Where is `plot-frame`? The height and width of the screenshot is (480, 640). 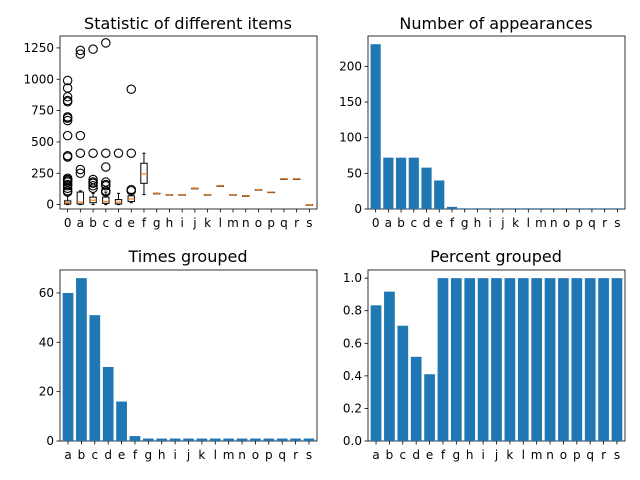
plot-frame is located at coordinates (496, 122).